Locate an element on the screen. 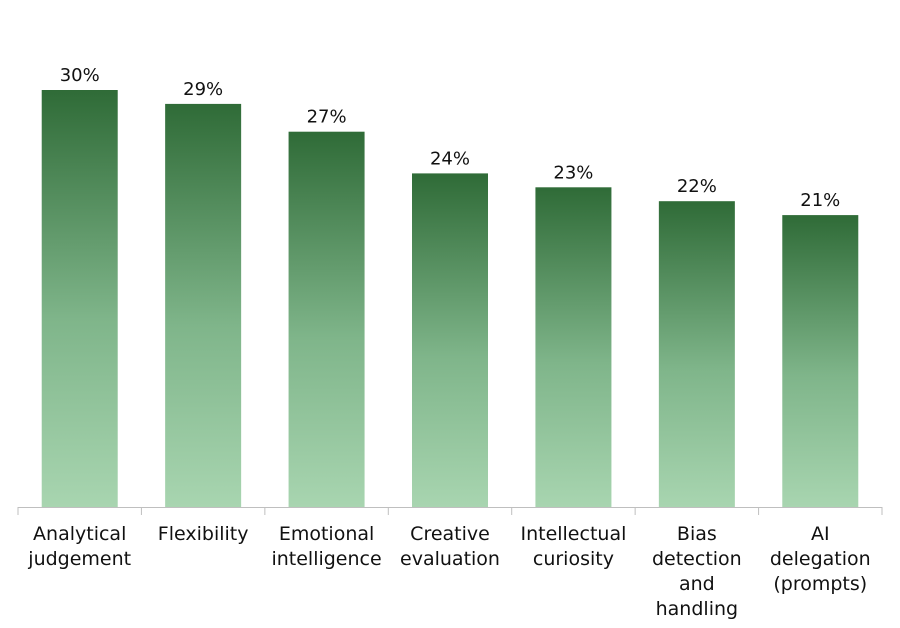 The height and width of the screenshot is (628, 900). category-label-line: intelligence is located at coordinates (326, 559).